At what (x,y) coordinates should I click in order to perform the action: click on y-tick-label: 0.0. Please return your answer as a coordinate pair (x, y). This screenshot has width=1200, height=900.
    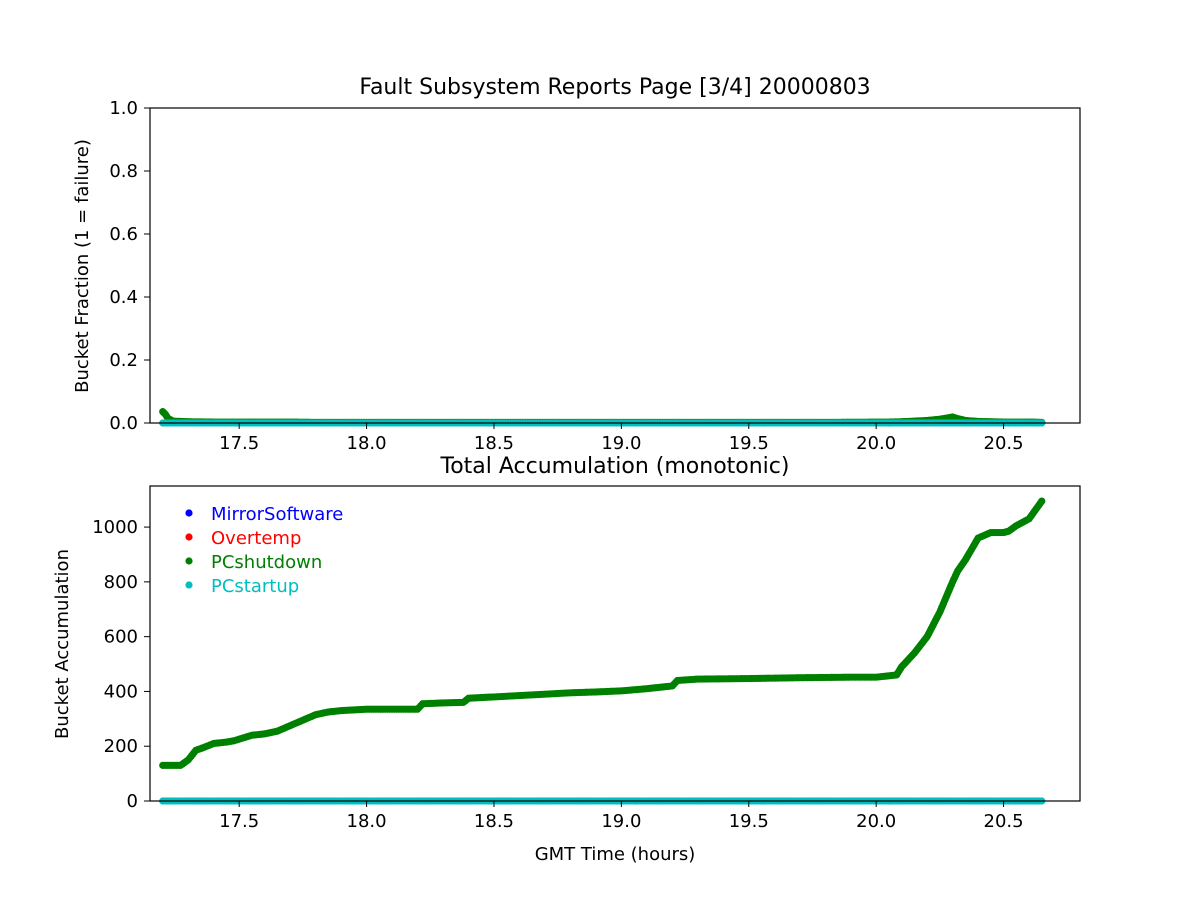
    Looking at the image, I should click on (123, 423).